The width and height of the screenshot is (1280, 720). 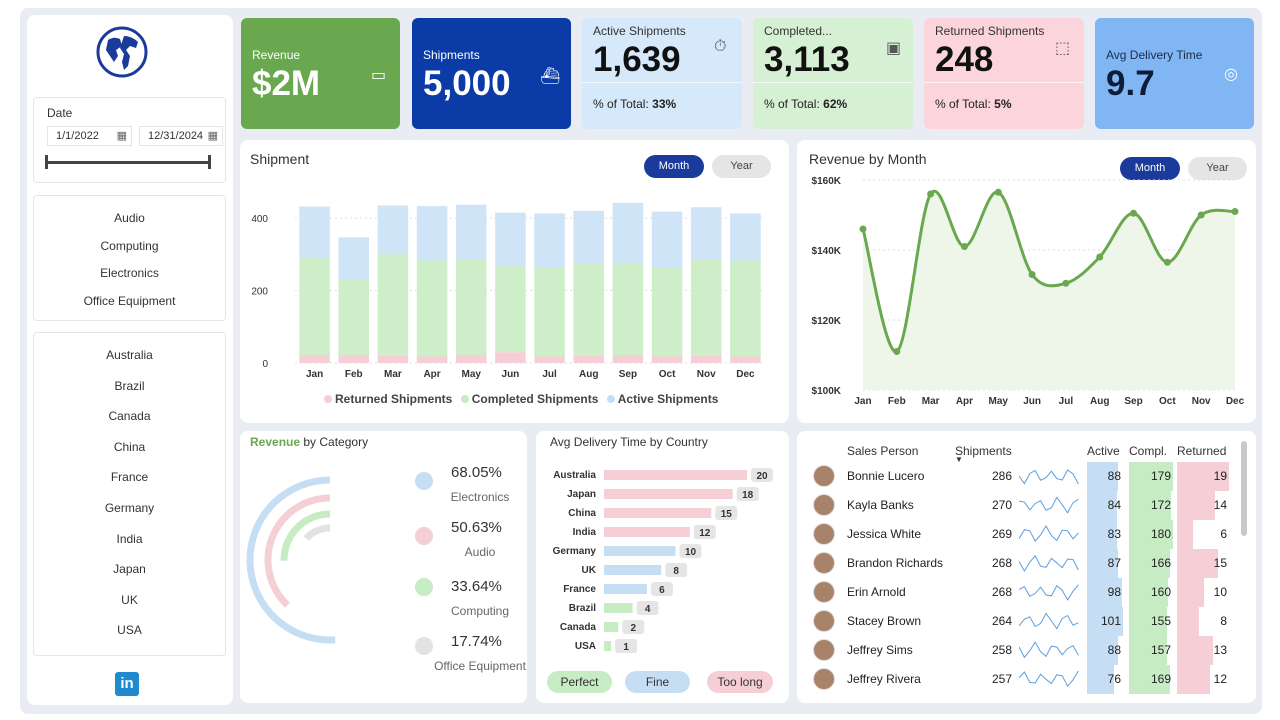 What do you see at coordinates (129, 569) in the screenshot?
I see `country-slicer-item: Japan` at bounding box center [129, 569].